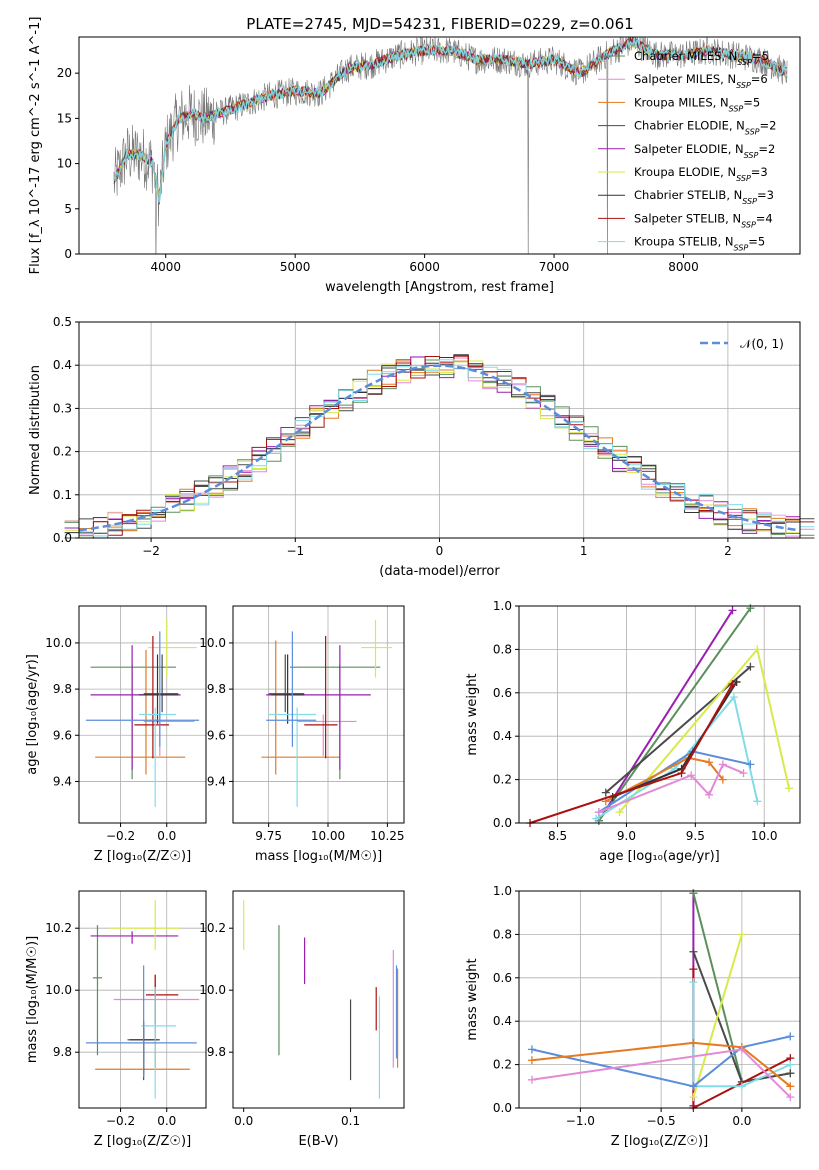 The height and width of the screenshot is (1170, 819). Describe the element at coordinates (151, 551) in the screenshot. I see `x-tick-label: −2` at that location.